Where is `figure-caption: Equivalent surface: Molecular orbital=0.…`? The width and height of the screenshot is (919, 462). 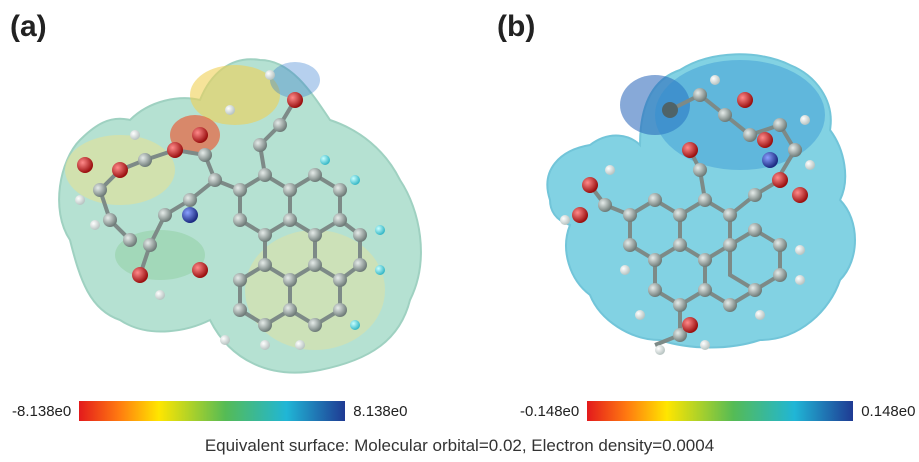
figure-caption: Equivalent surface: Molecular orbital=0.… is located at coordinates (459, 445).